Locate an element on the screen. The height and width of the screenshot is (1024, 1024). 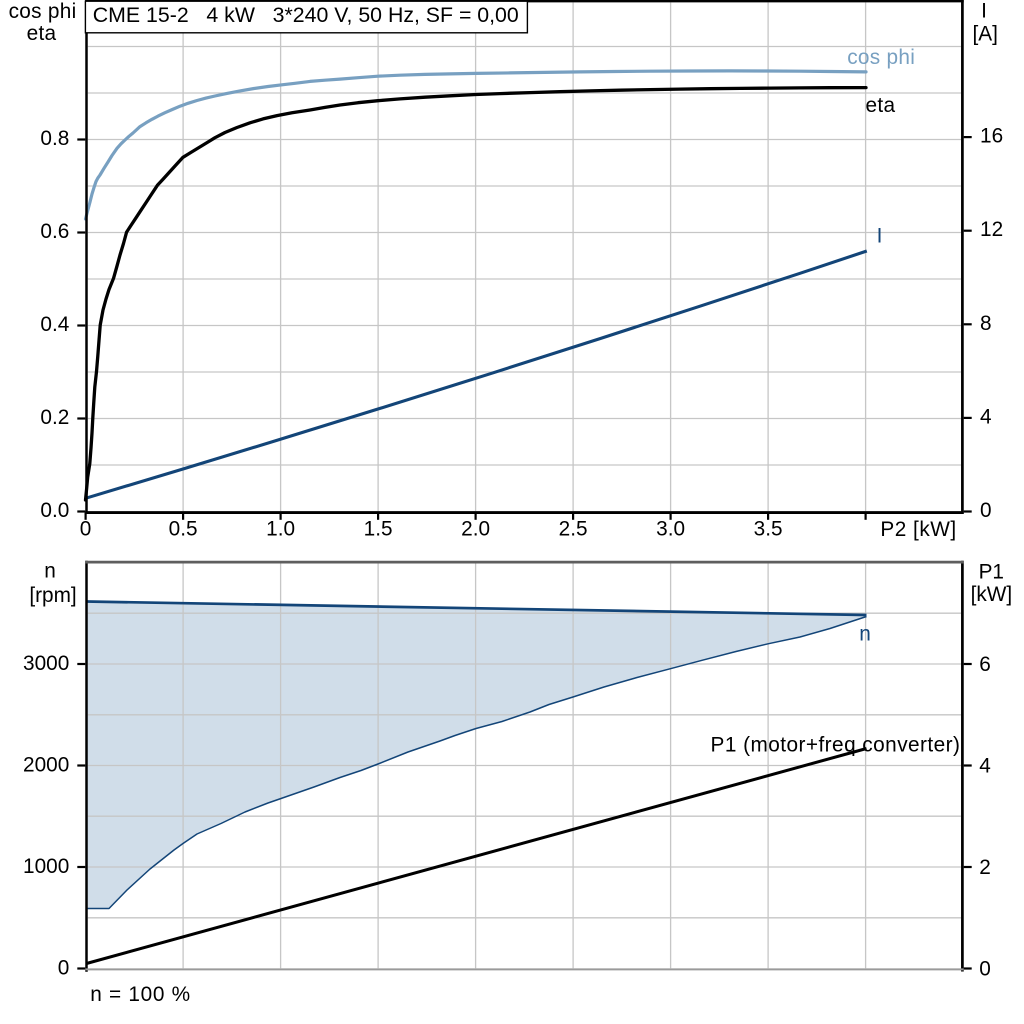
svg-text: 3000 is located at coordinates (46, 663).